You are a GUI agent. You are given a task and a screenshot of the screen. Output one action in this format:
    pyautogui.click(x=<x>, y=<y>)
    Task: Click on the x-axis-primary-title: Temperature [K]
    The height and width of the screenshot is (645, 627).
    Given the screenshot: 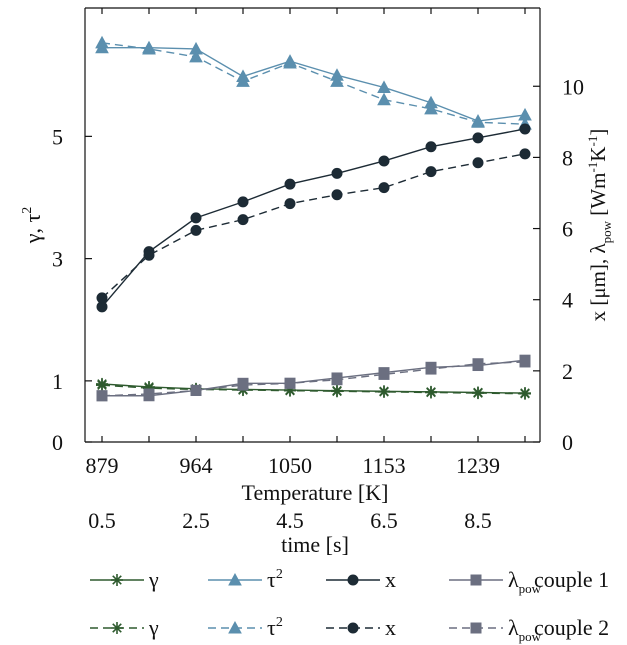 What is the action you would take?
    pyautogui.click(x=315, y=492)
    